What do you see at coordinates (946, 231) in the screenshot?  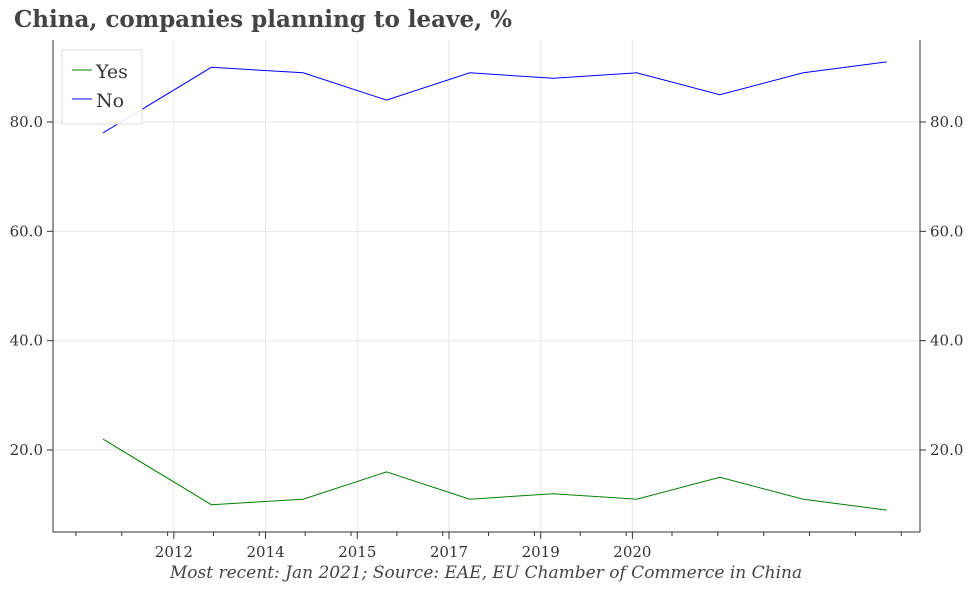 I see `y-tick-label-right: 60.0` at bounding box center [946, 231].